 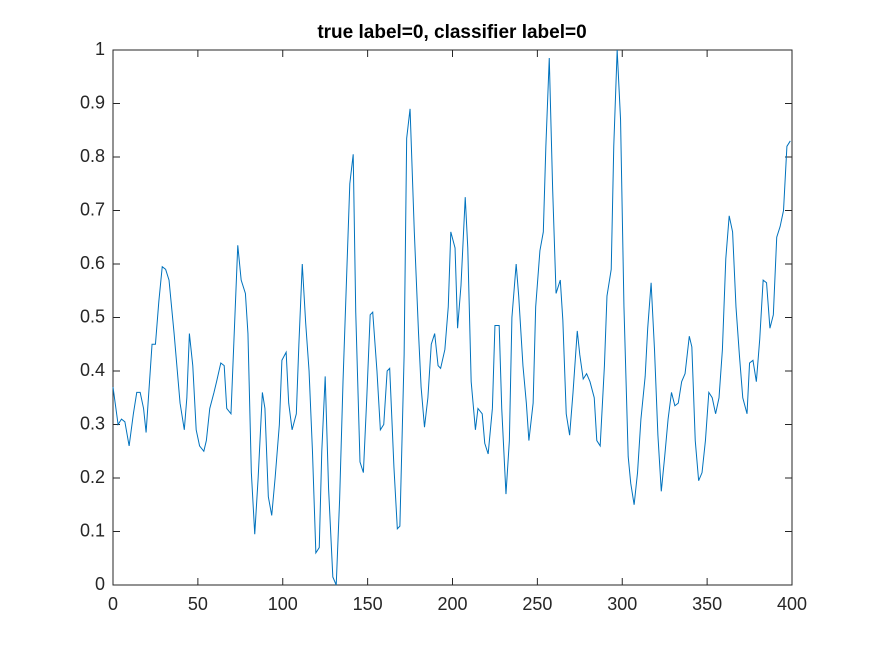 I want to click on x-tick-label: 250, so click(x=537, y=604).